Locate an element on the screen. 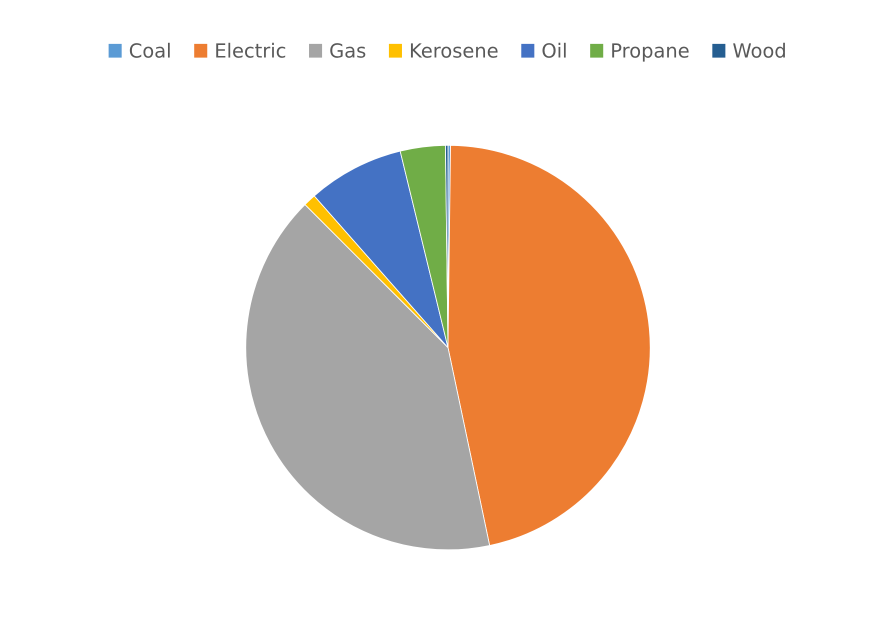 The width and height of the screenshot is (896, 632). legend-label: Gas is located at coordinates (348, 50).